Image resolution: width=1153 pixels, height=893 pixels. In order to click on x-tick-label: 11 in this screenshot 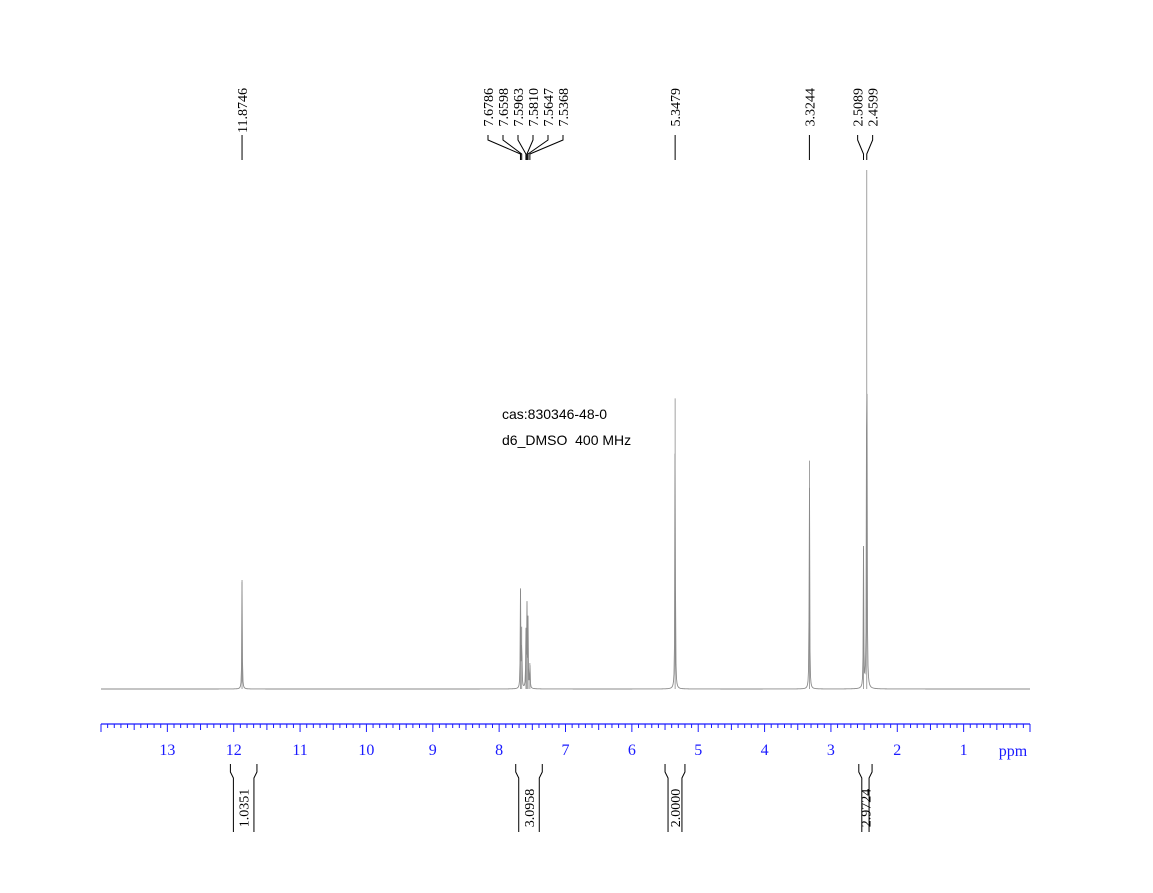, I will do `click(299, 750)`.